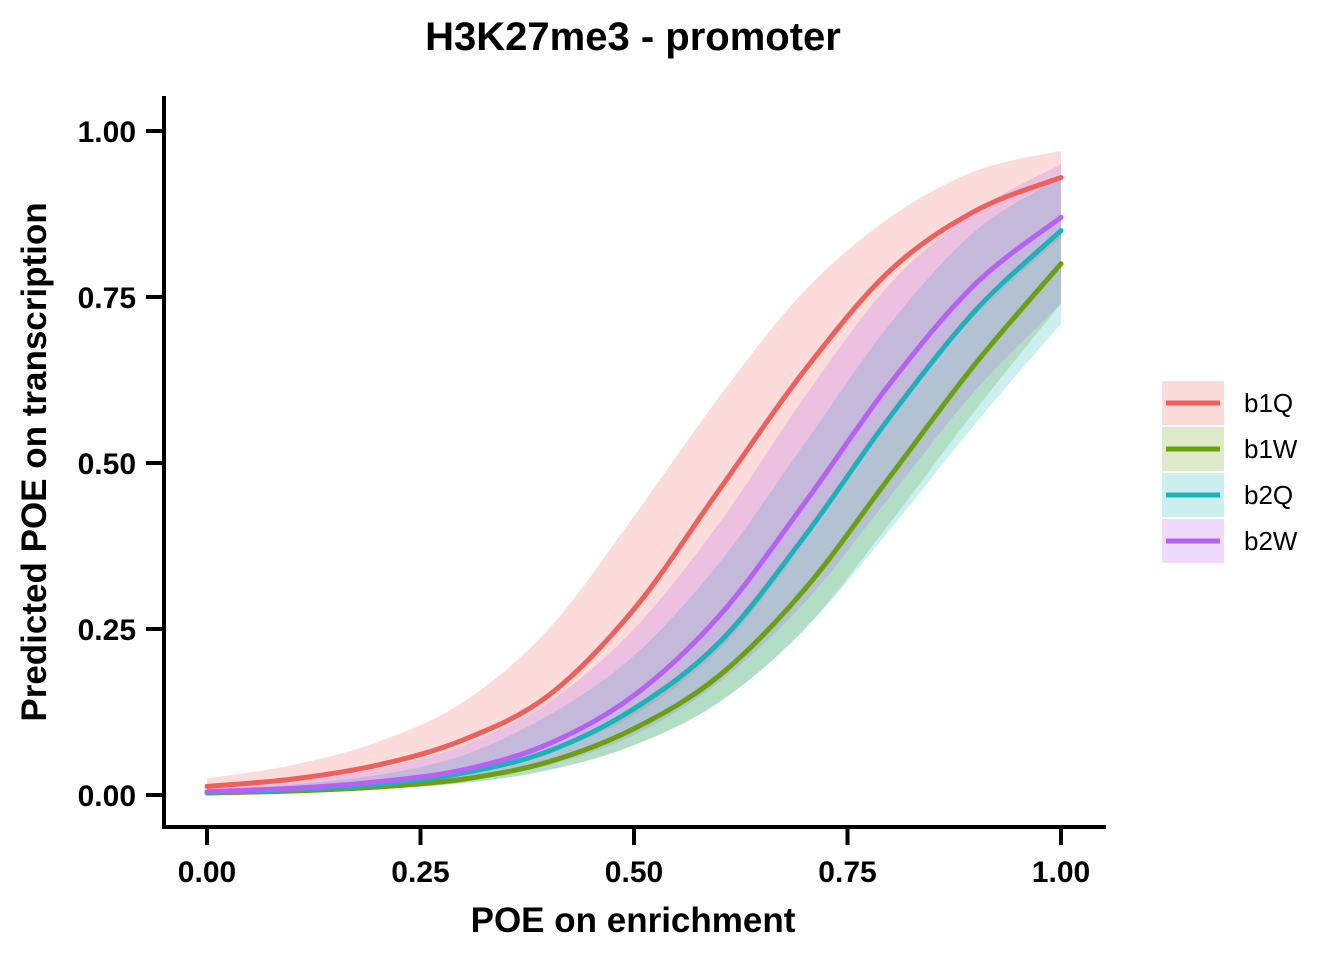 The width and height of the screenshot is (1344, 960). I want to click on y-tick-label: 1.00, so click(107, 132).